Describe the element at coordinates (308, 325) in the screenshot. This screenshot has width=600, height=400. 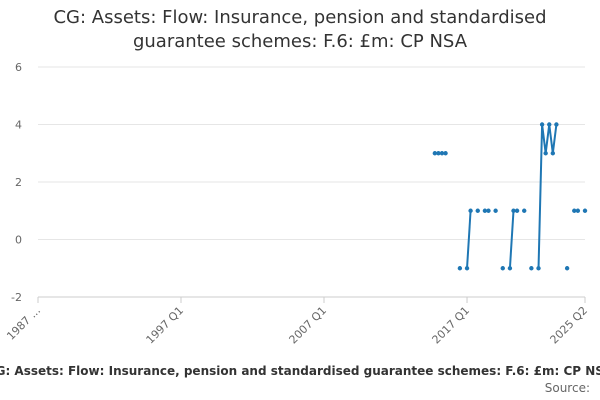
I see `x-tick-label: 2007 Q1` at that location.